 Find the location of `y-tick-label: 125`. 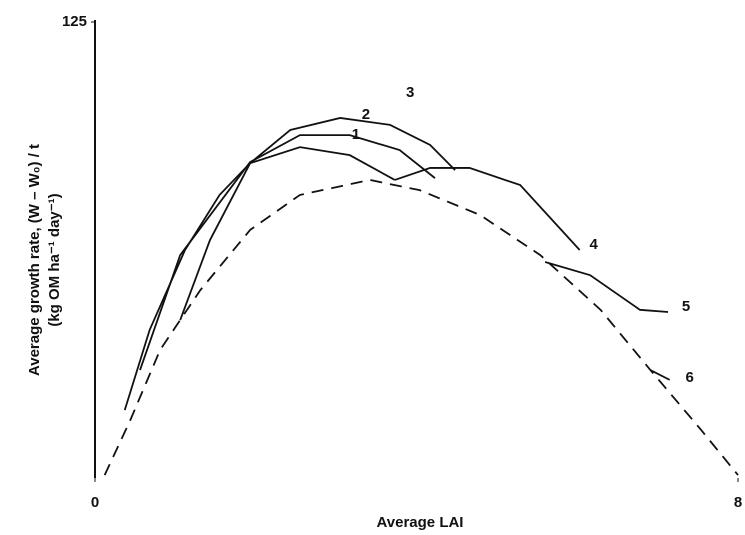

y-tick-label: 125 is located at coordinates (74, 21).